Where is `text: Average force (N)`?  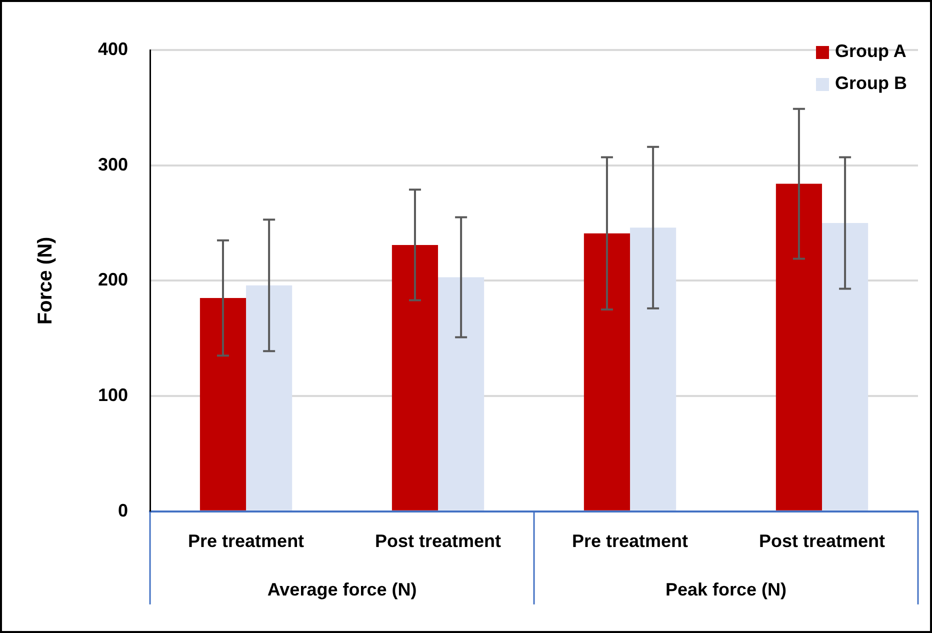
text: Average force (N) is located at coordinates (342, 589).